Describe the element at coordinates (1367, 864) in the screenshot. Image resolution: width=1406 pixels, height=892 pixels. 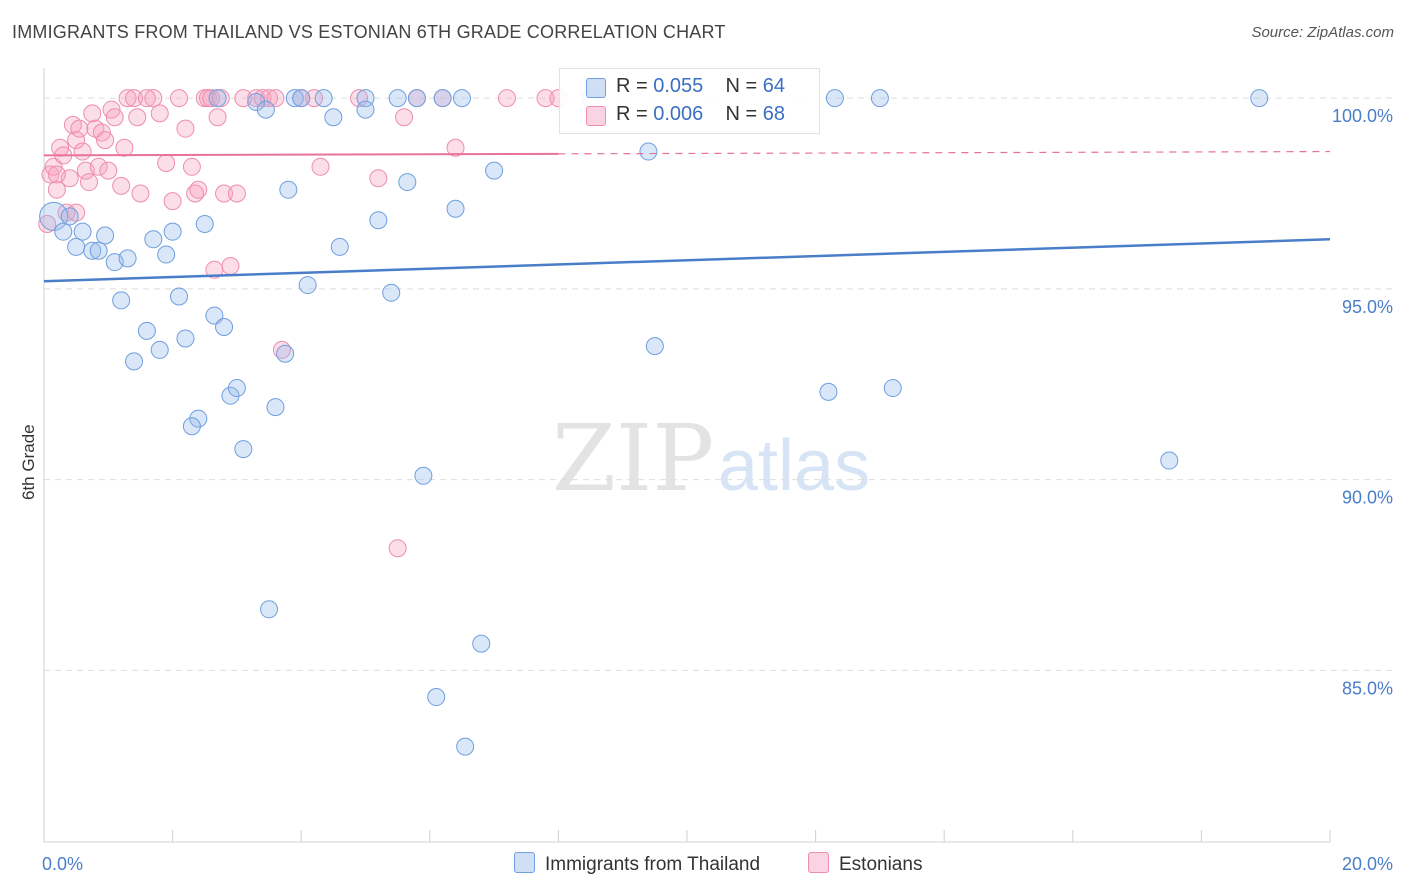
I see `x-tick-label: 20.0%` at that location.